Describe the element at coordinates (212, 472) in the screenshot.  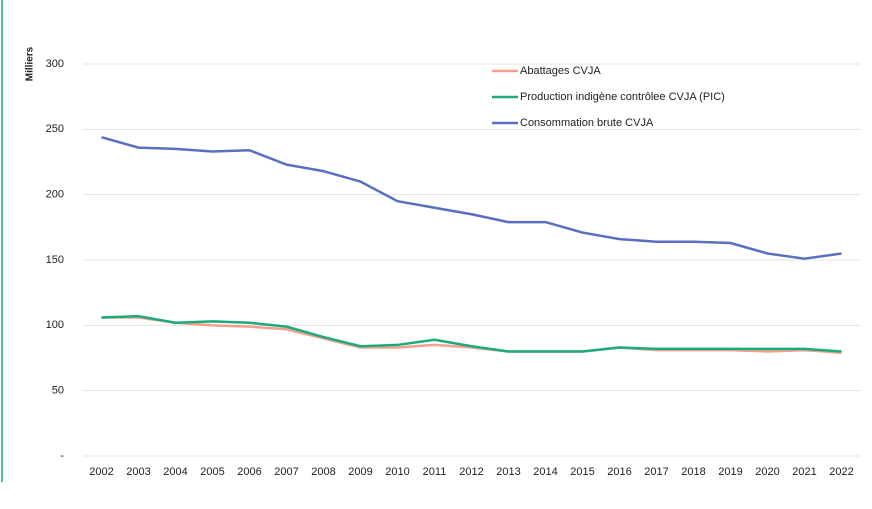
I see `x-tick-label: 2005` at that location.